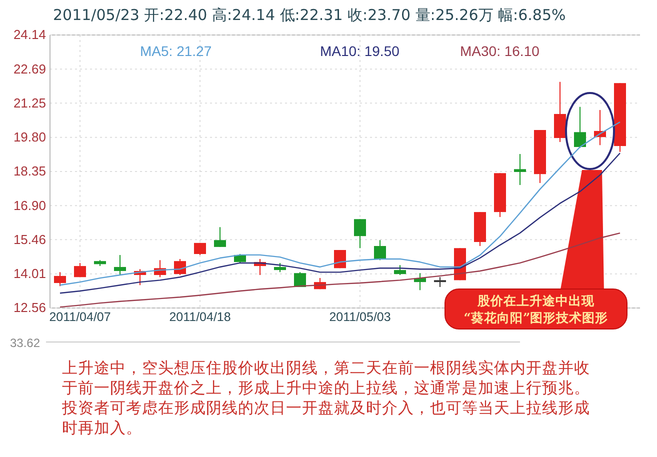 Image resolution: width=657 pixels, height=457 pixels. I want to click on y-tick-label: 19.80, so click(29, 136).